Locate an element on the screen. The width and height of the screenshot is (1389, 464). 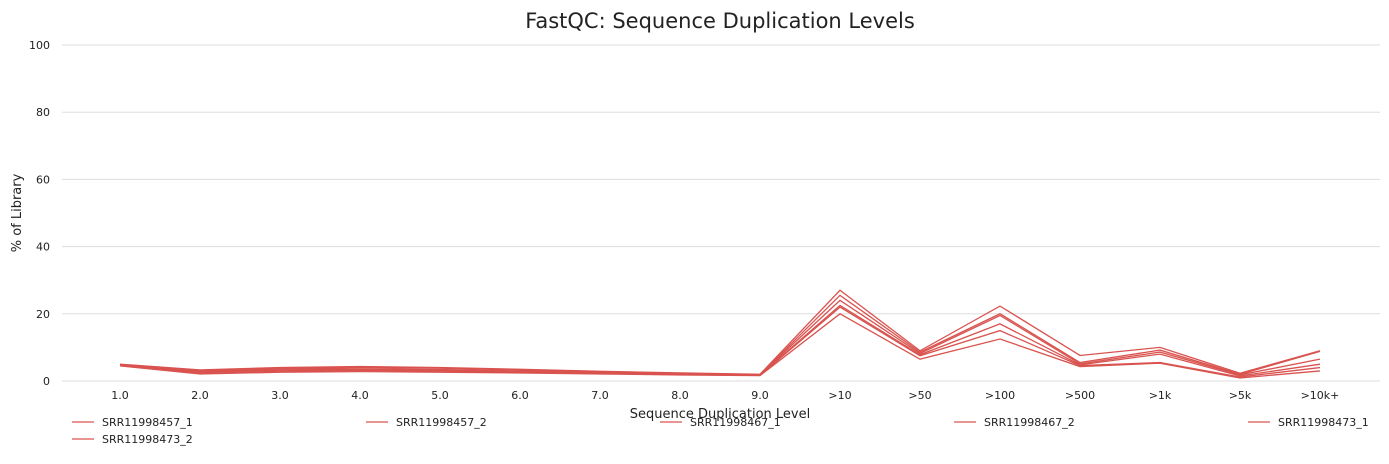
y-tick-label: 80 is located at coordinates (43, 112).